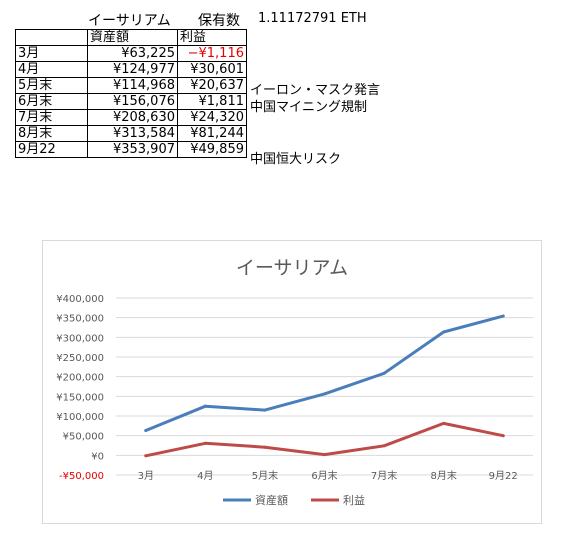 This screenshot has width=577, height=545. I want to click on month-cell: 9月22, so click(51, 149).